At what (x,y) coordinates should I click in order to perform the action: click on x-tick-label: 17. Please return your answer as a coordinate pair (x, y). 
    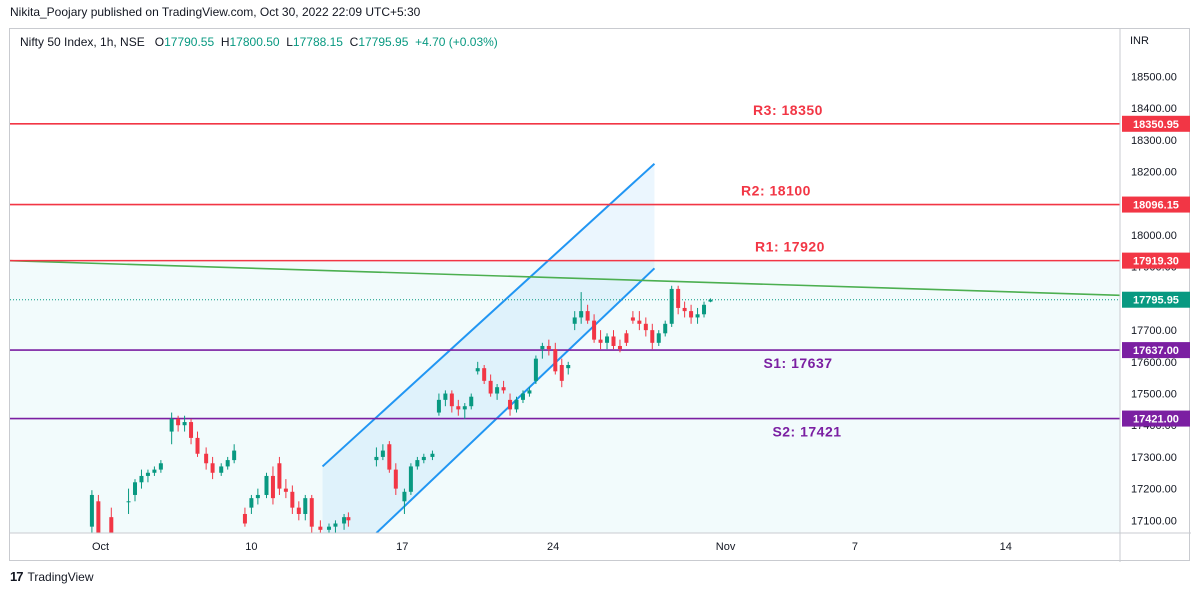
    Looking at the image, I should click on (402, 547).